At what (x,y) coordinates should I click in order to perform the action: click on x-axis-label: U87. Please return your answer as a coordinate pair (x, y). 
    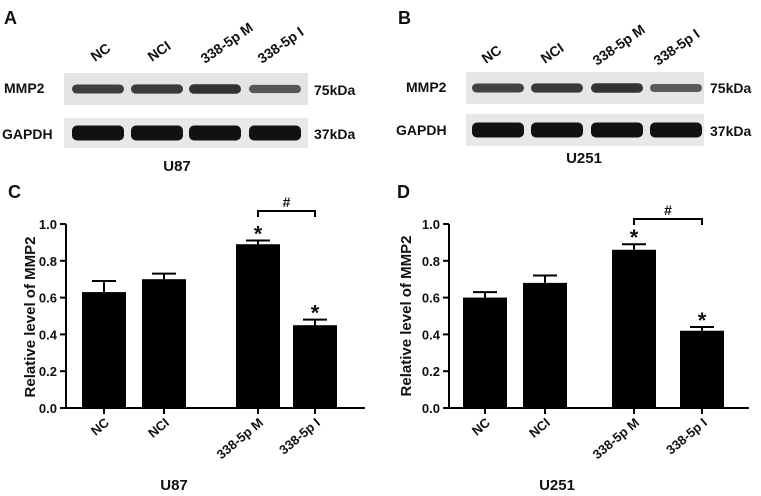
    Looking at the image, I should click on (174, 485).